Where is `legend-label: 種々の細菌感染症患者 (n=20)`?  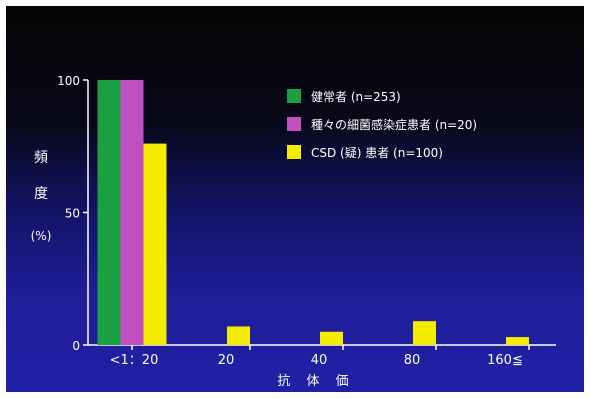
legend-label: 種々の細菌感染症患者 (n=20) is located at coordinates (394, 124).